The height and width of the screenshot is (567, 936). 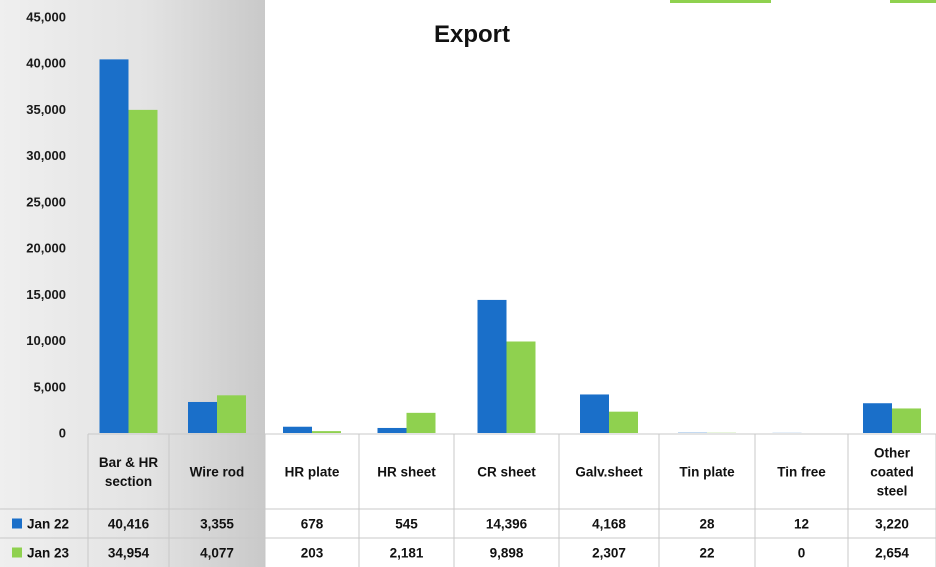 I want to click on table-cell-value: 4,077, so click(x=217, y=553).